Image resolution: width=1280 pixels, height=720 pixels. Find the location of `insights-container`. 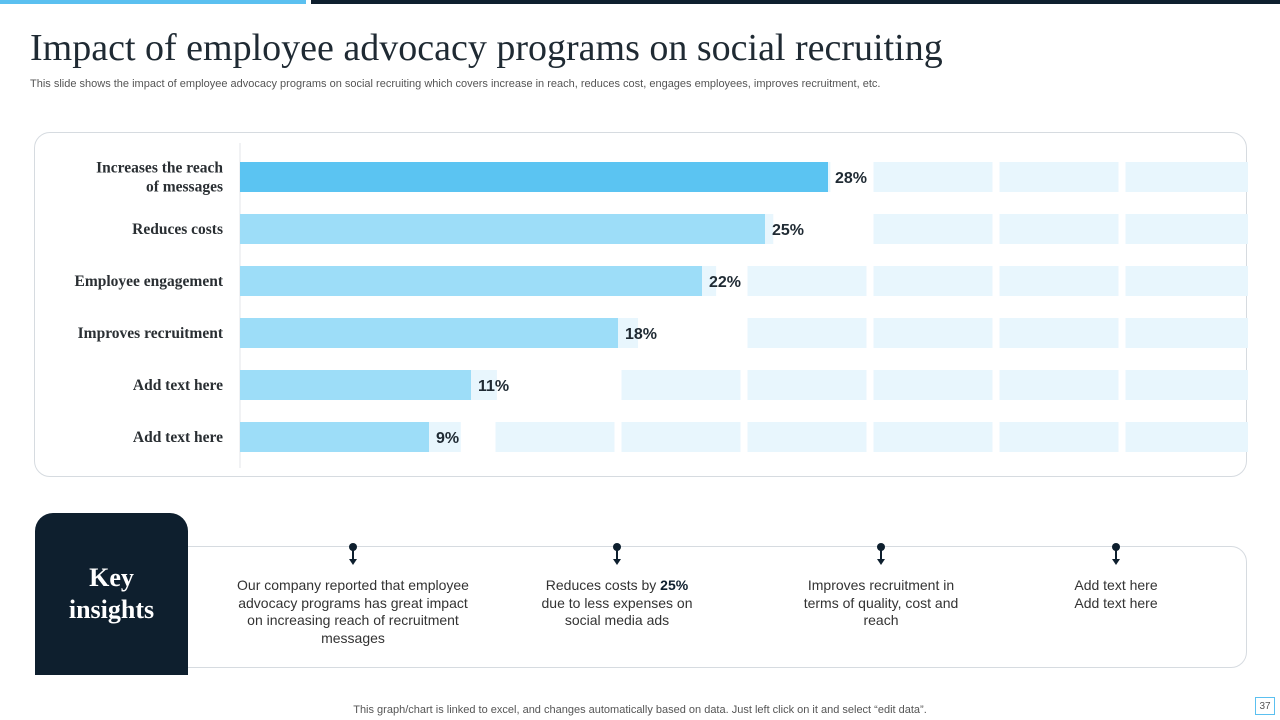

insights-container is located at coordinates (698, 607).